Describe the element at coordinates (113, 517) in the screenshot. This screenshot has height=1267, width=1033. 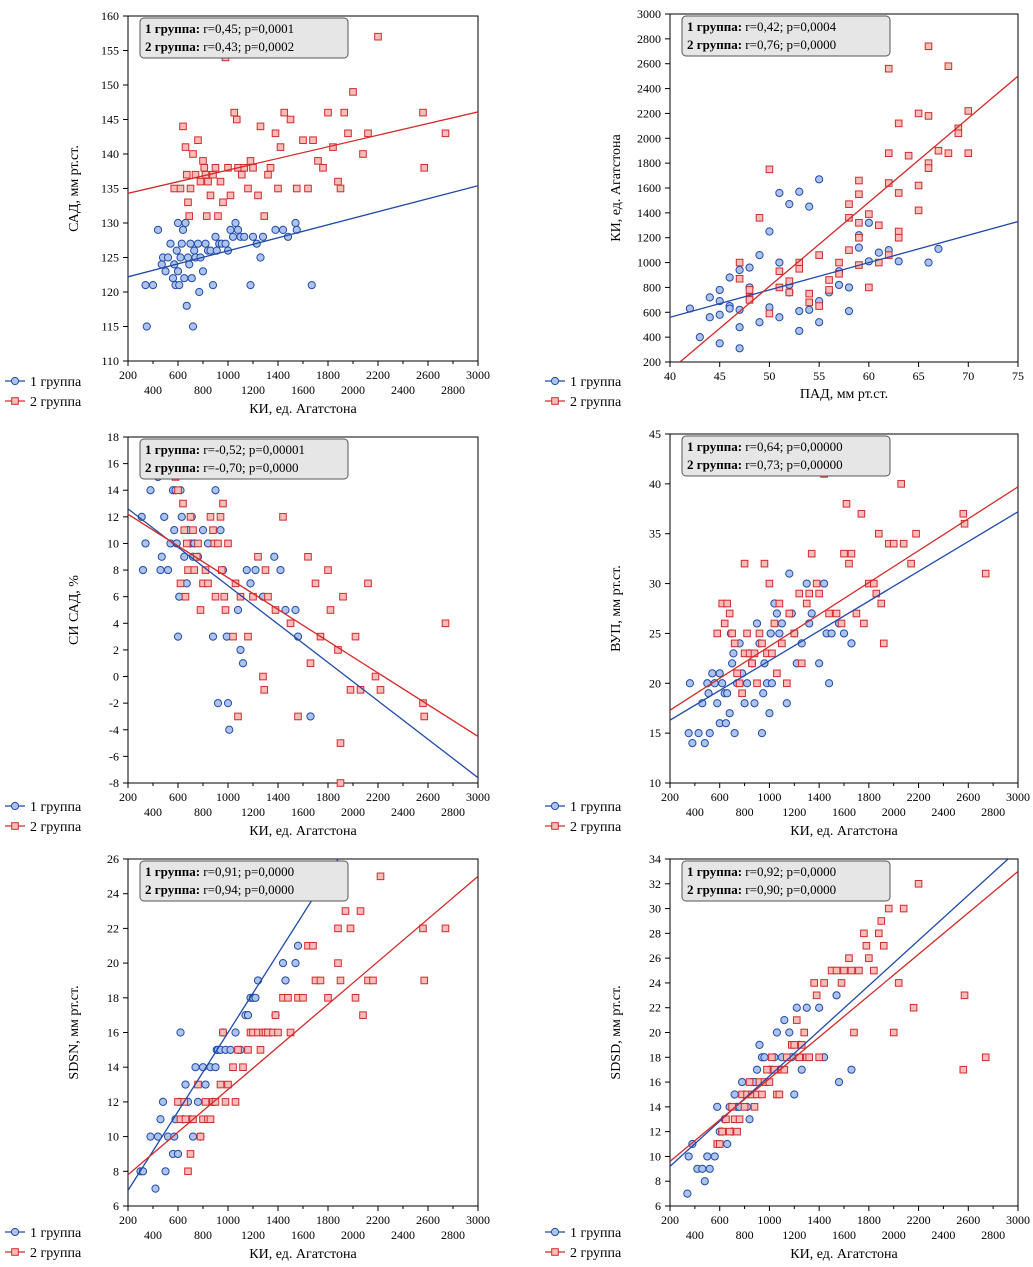
I see `y-tick-label: 12` at that location.